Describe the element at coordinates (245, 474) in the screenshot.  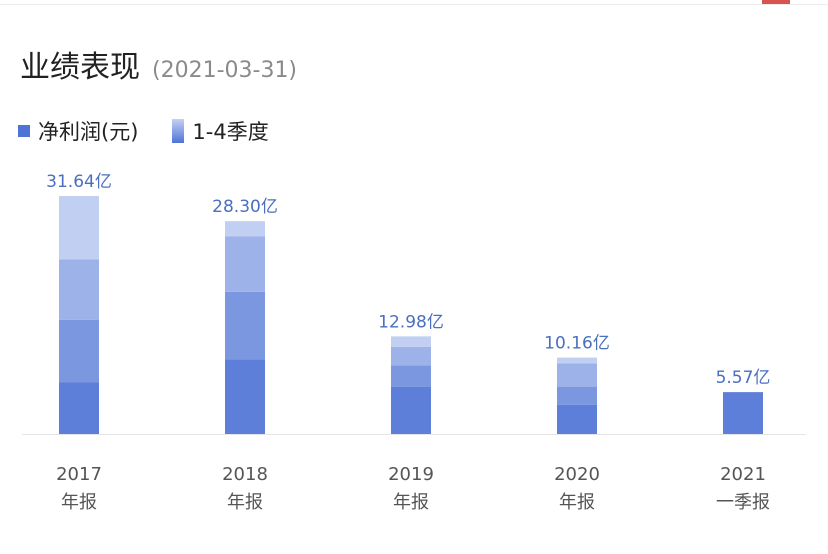
I see `category-year-label: 2018` at that location.